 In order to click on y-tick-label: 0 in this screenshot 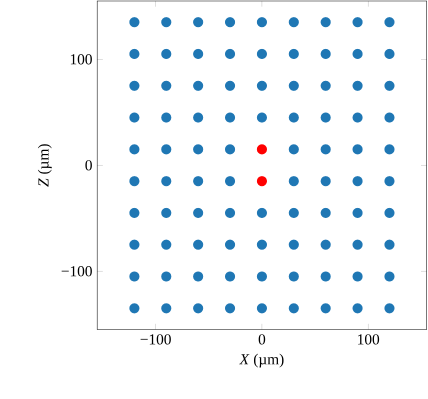, I will do `click(88, 165)`.